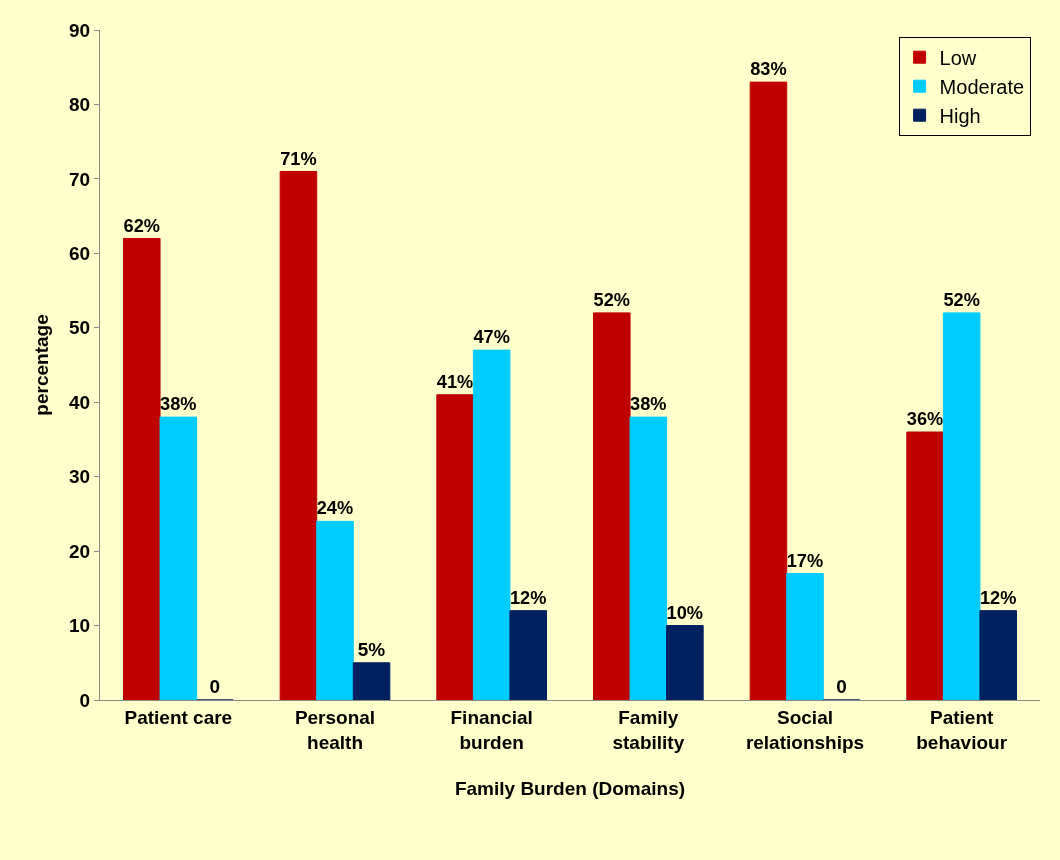 This screenshot has height=860, width=1060. What do you see at coordinates (982, 87) in the screenshot?
I see `legend-label: Moderate` at bounding box center [982, 87].